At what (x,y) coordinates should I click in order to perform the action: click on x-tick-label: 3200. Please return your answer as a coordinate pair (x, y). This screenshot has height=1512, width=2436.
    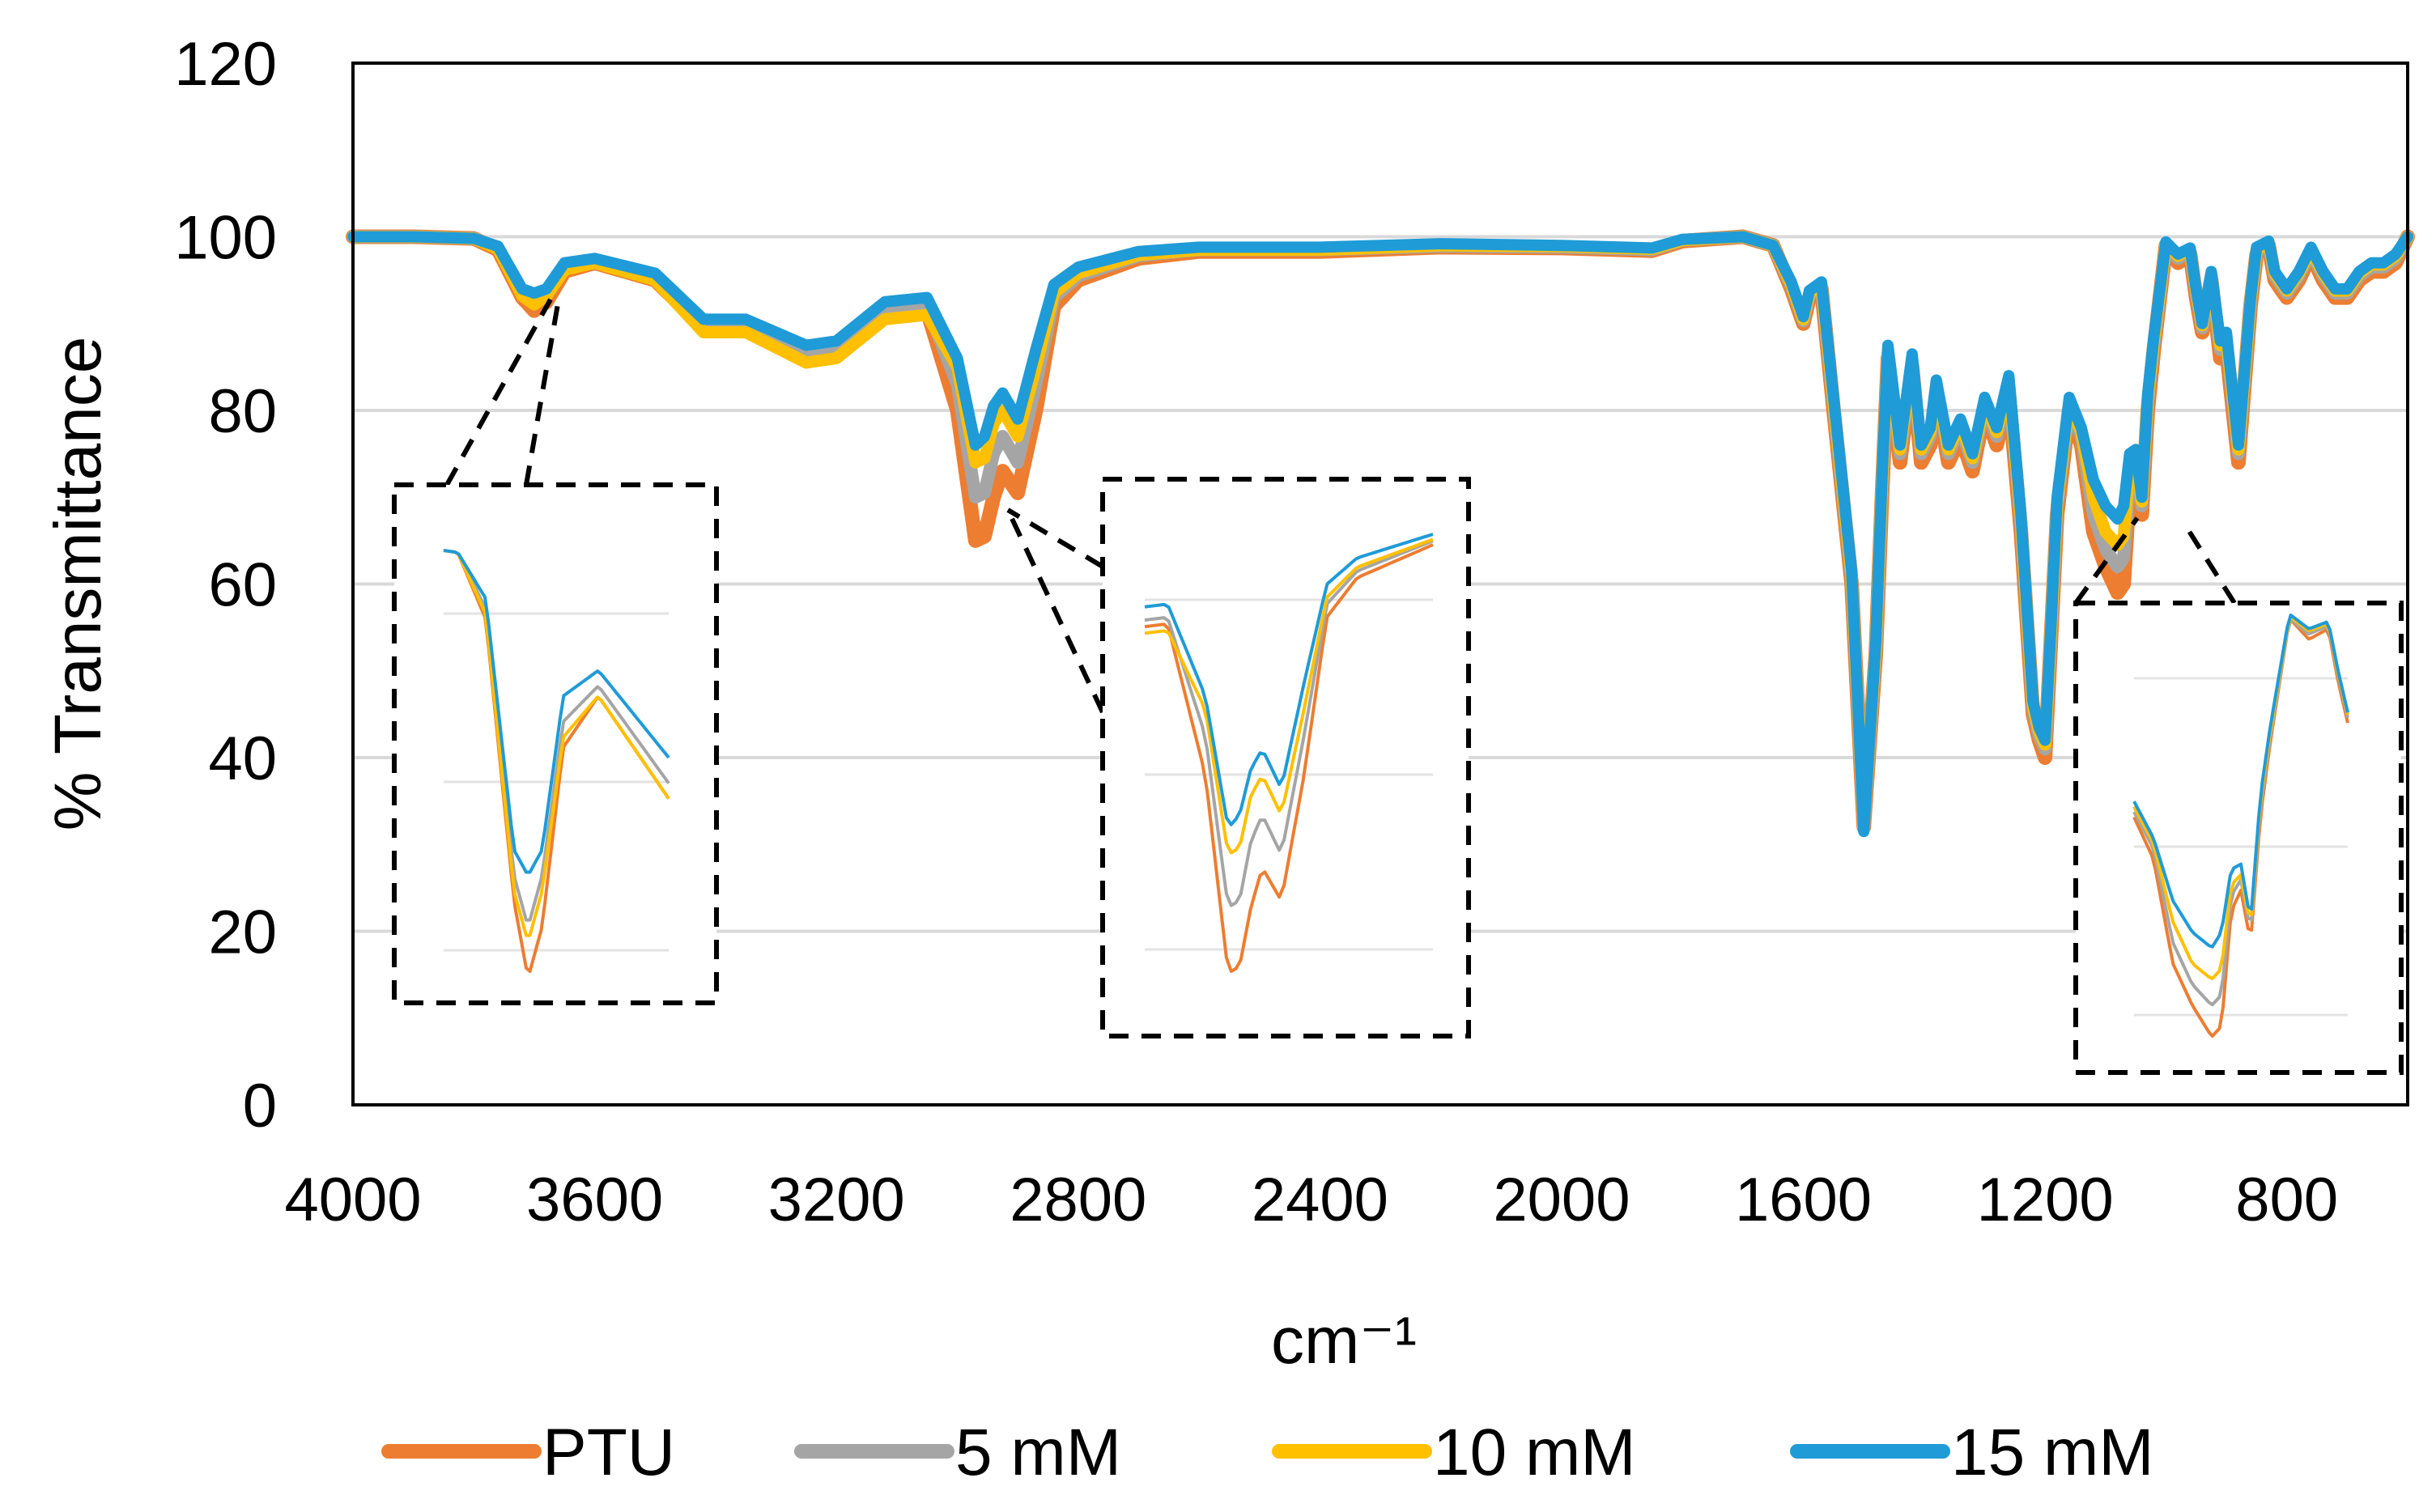
    Looking at the image, I should click on (836, 1200).